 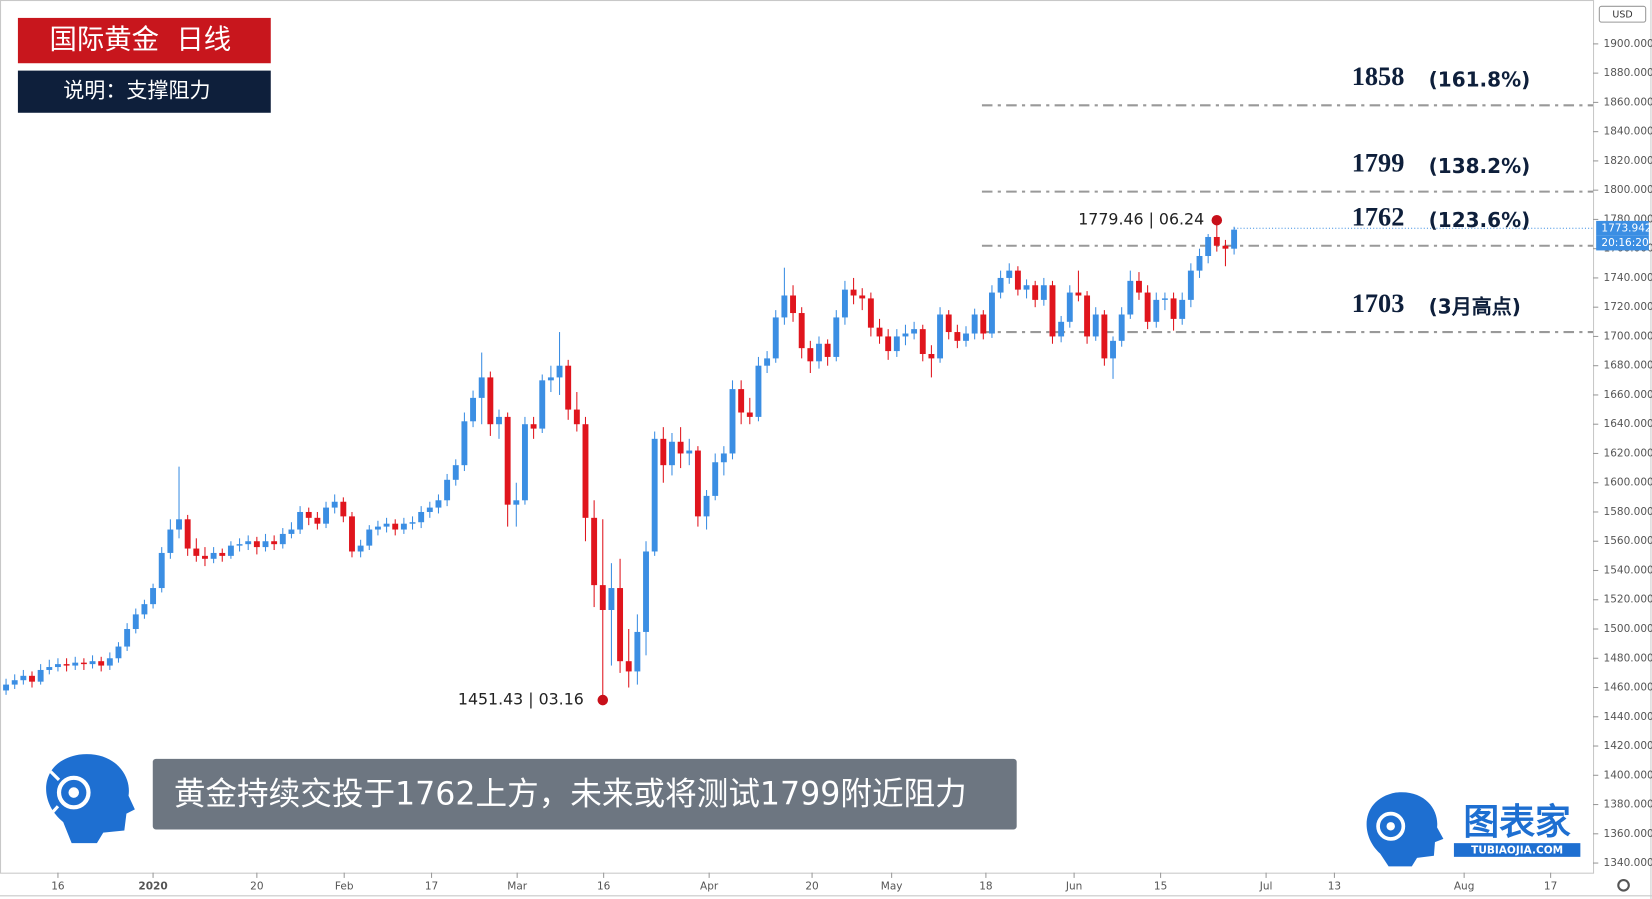 I want to click on y-tick-label: 1480.000, so click(x=1628, y=658).